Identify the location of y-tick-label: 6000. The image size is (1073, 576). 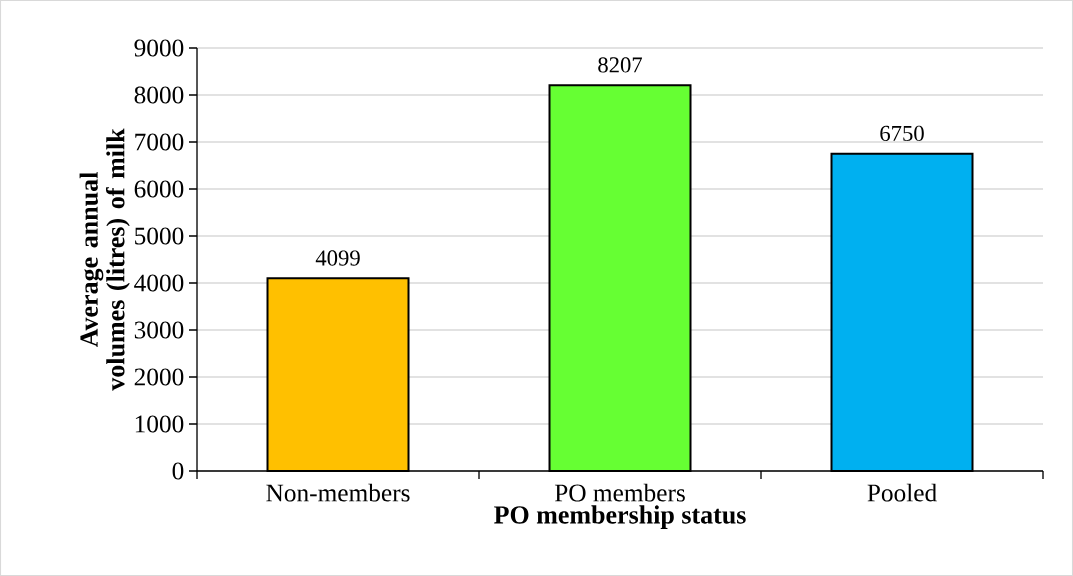
(159, 189).